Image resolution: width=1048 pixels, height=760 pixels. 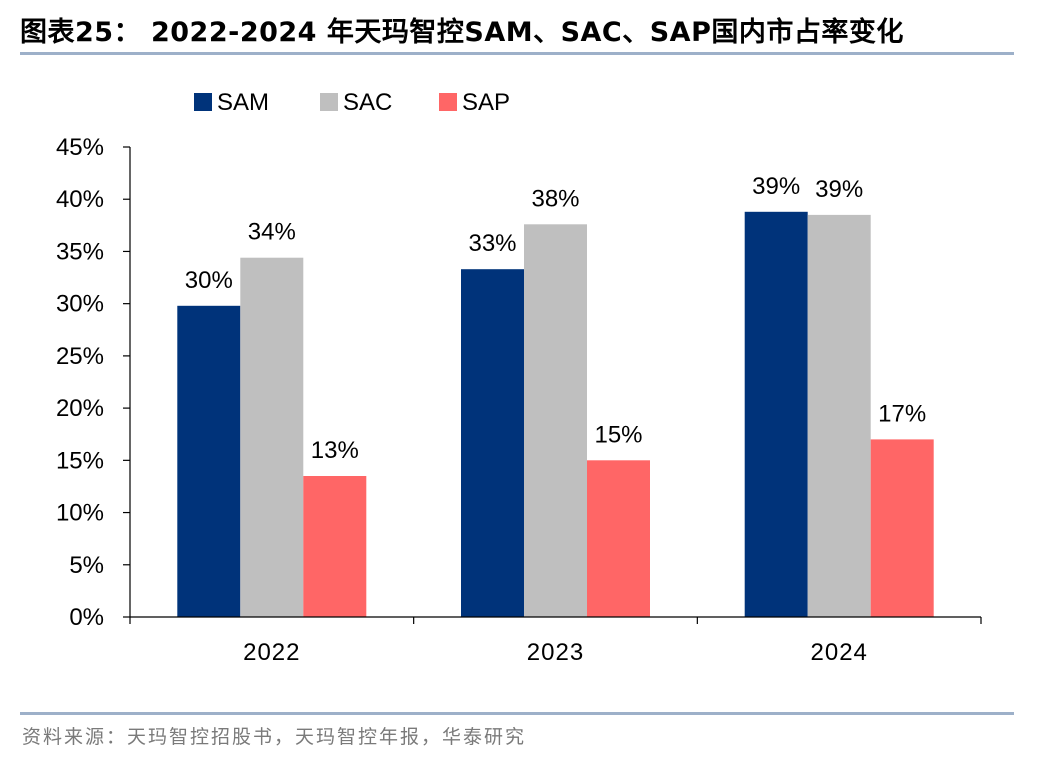 What do you see at coordinates (80, 304) in the screenshot?
I see `y-tick-label-30: 30%` at bounding box center [80, 304].